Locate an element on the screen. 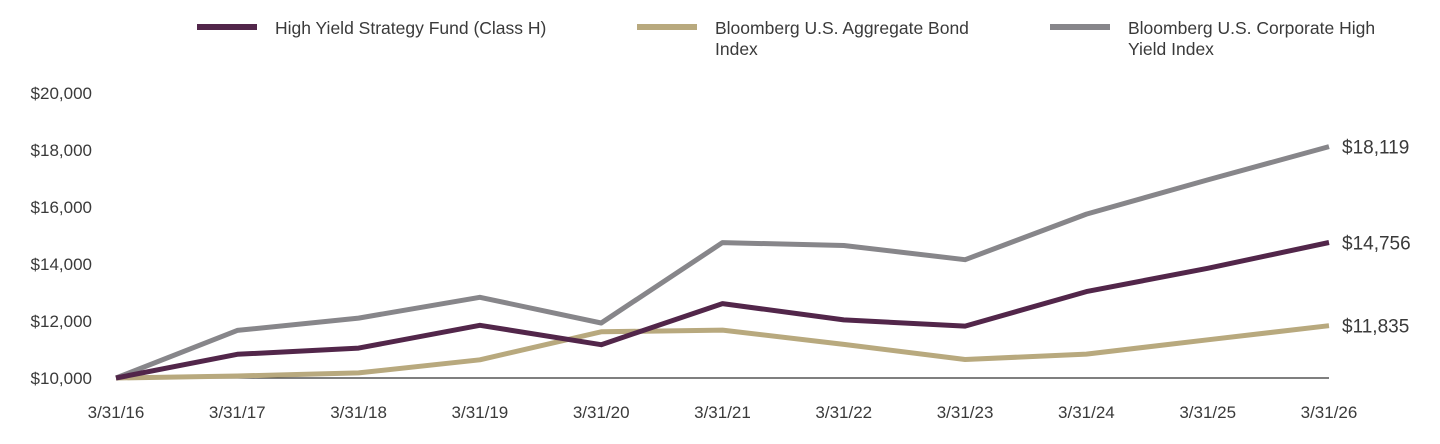  legend-swatch-aggregate is located at coordinates (667, 27).